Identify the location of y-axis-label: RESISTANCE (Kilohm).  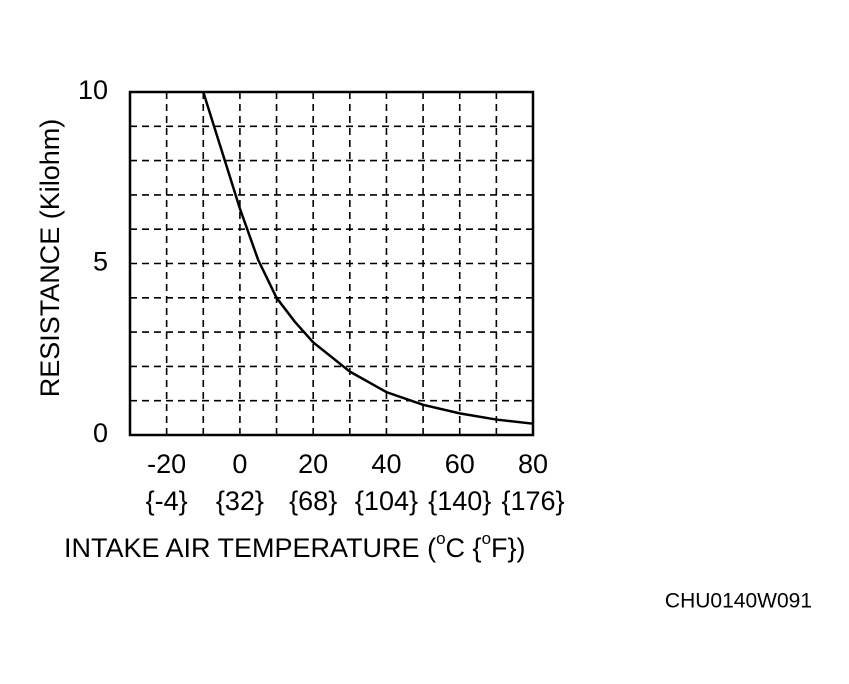
(50, 258).